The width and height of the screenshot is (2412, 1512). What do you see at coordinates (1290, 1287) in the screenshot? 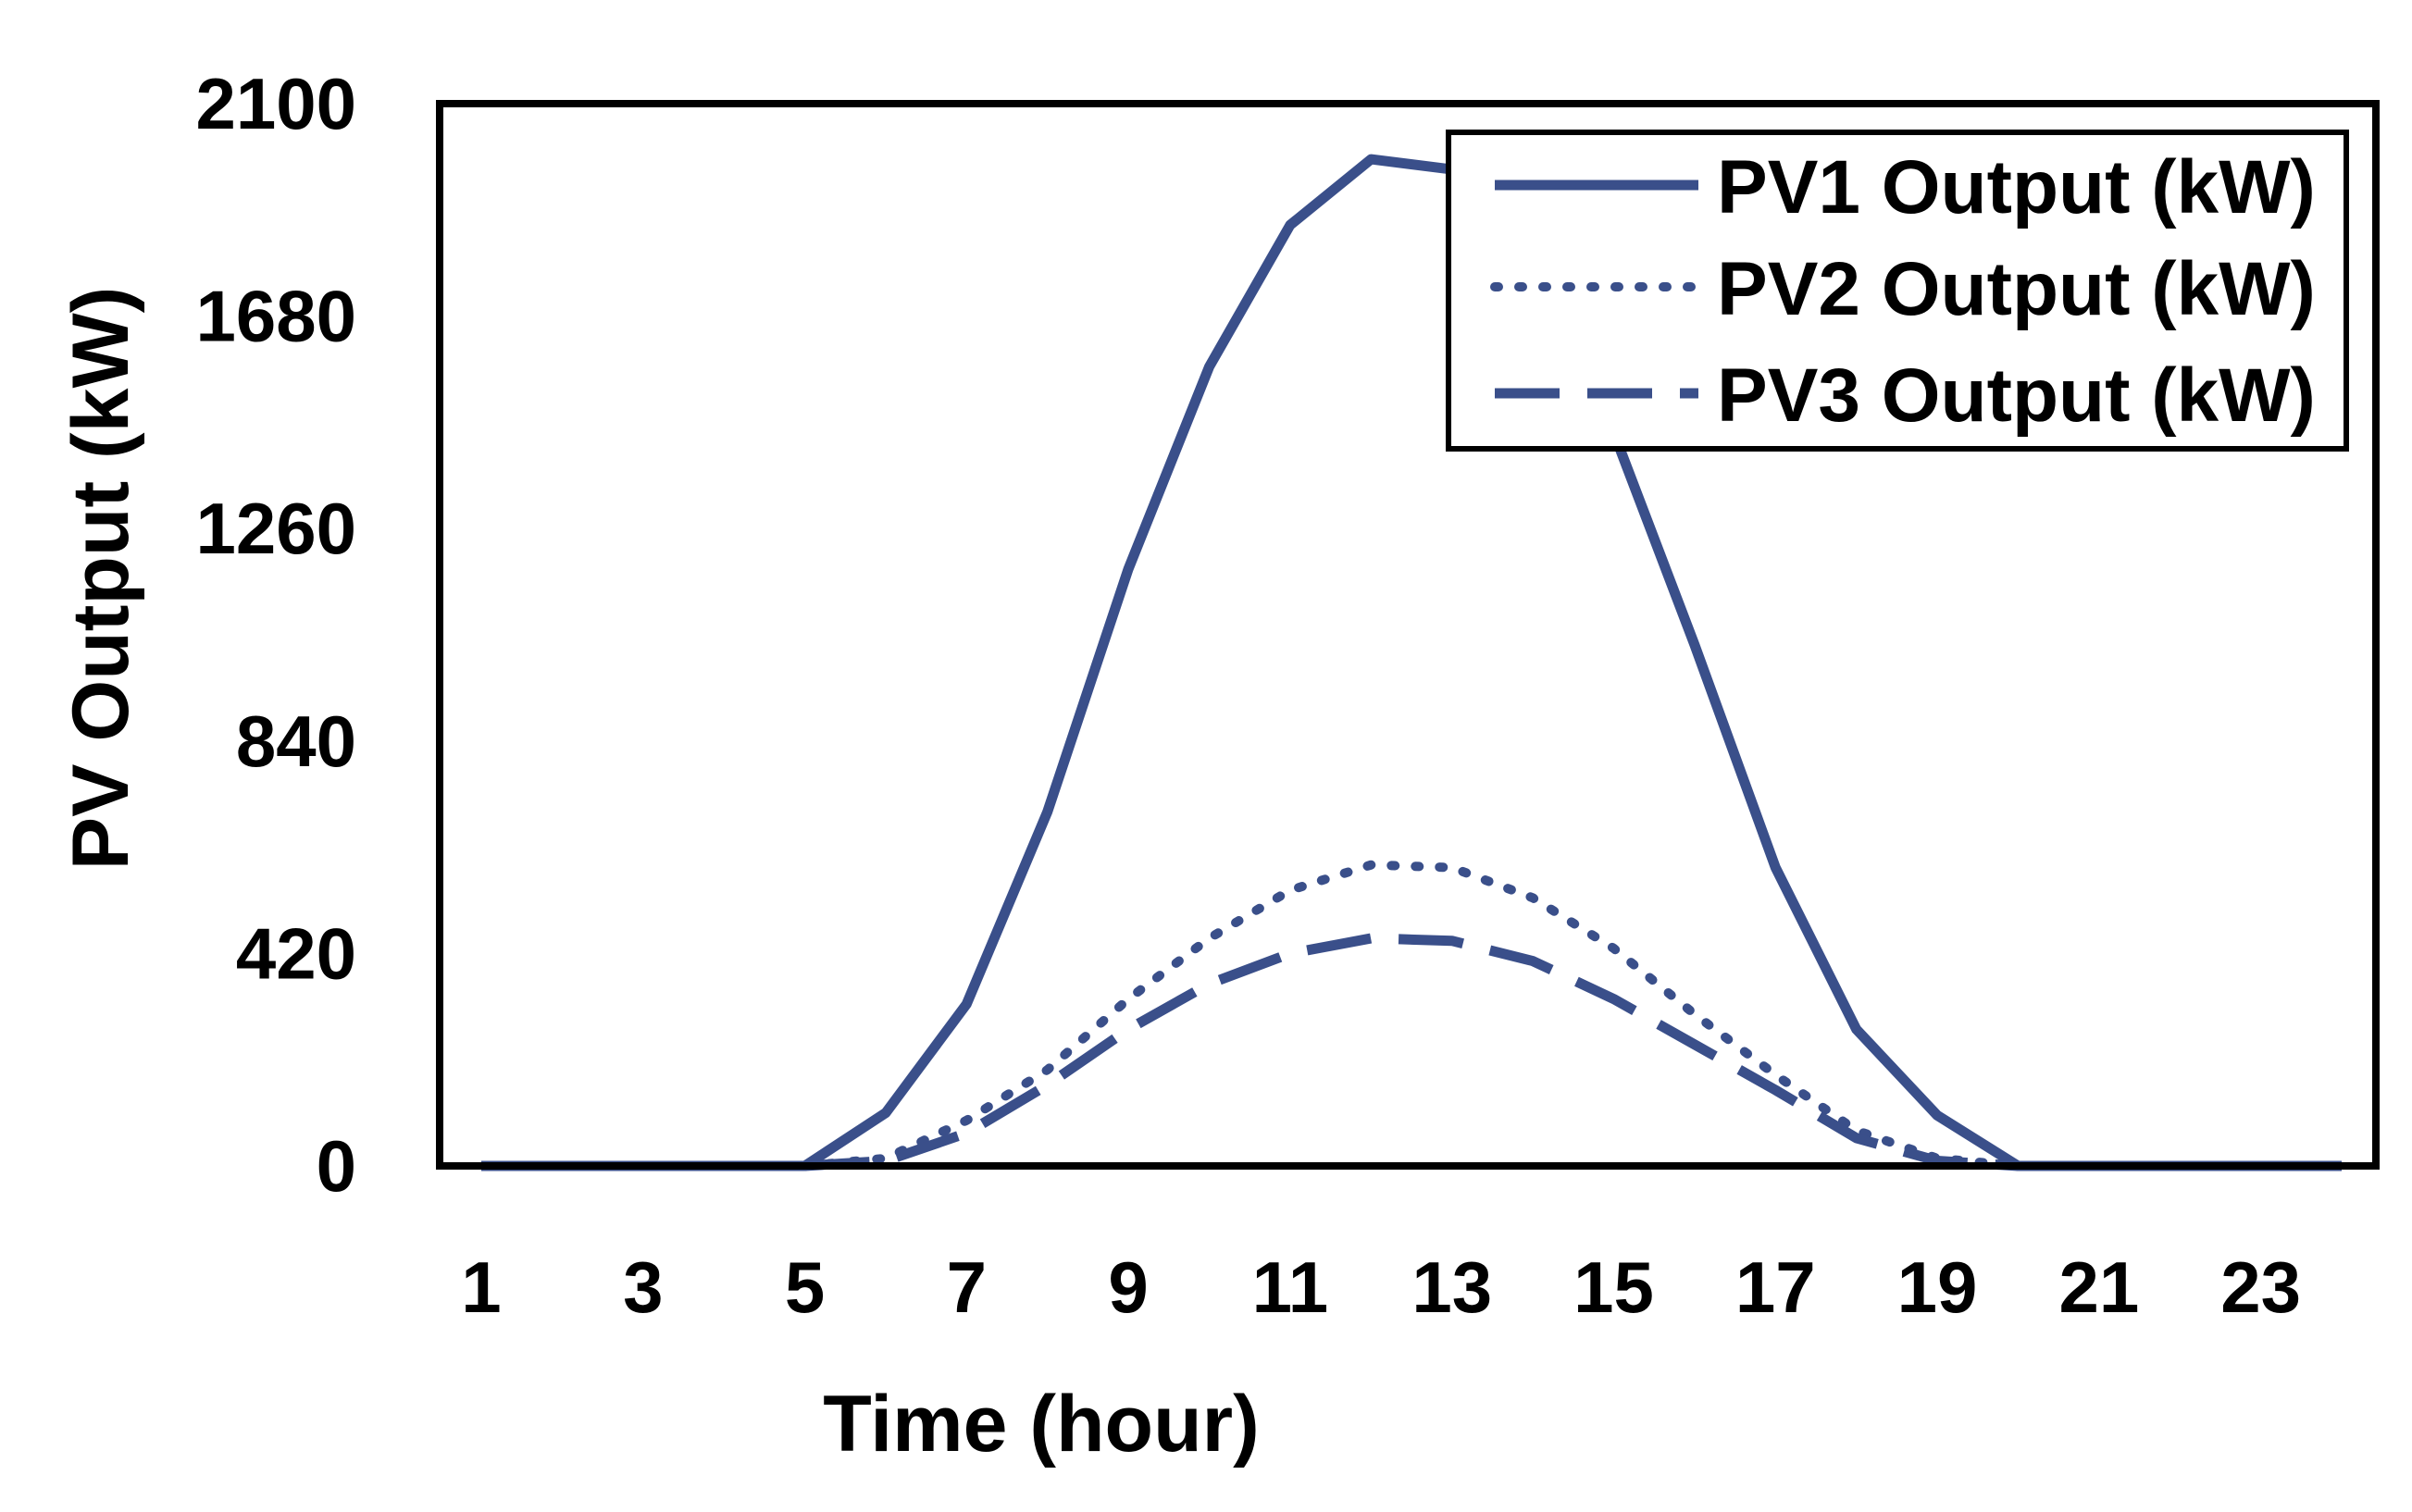
I see `x-tick-label: 11` at bounding box center [1290, 1287].